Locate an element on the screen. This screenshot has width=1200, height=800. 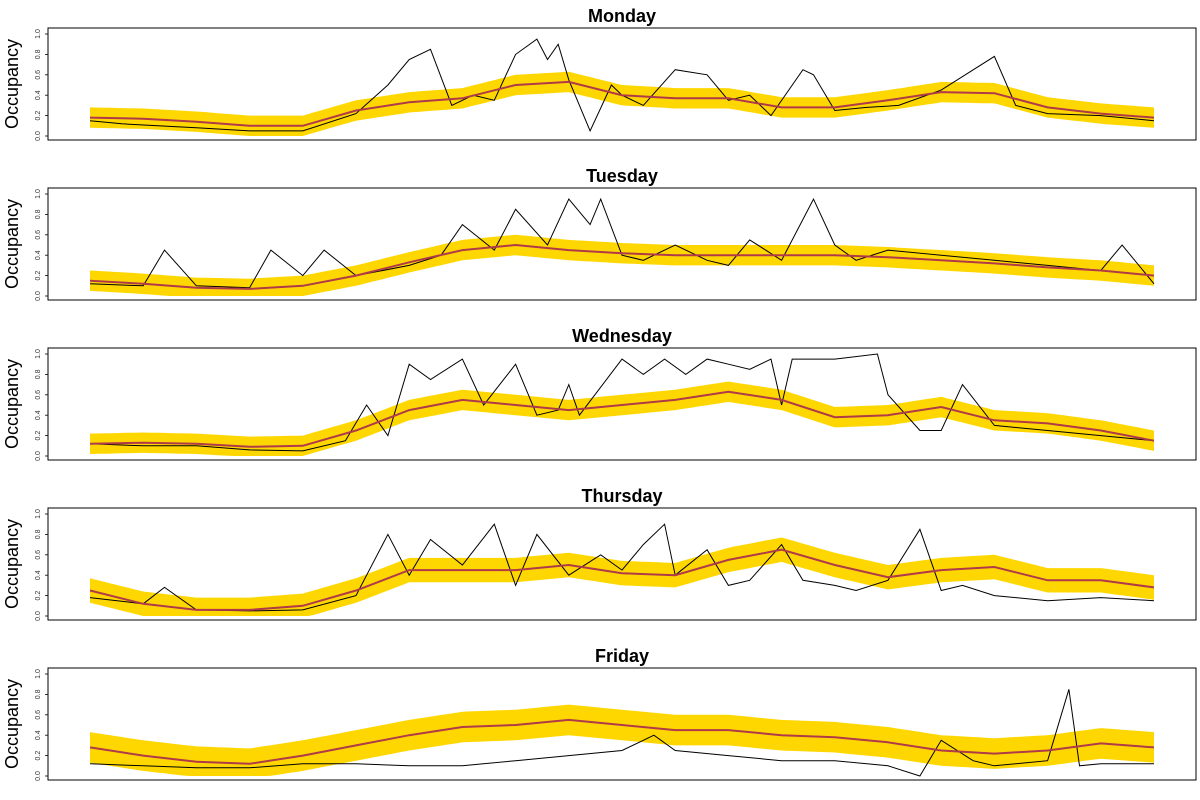
chart-title: Thursday is located at coordinates (621, 496).